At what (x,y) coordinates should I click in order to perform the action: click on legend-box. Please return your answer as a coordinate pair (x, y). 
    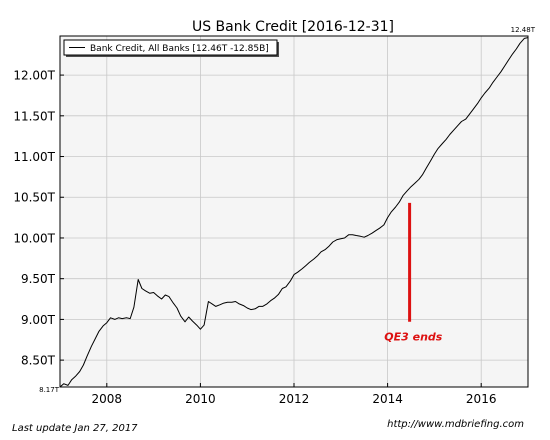
    Looking at the image, I should click on (170, 47).